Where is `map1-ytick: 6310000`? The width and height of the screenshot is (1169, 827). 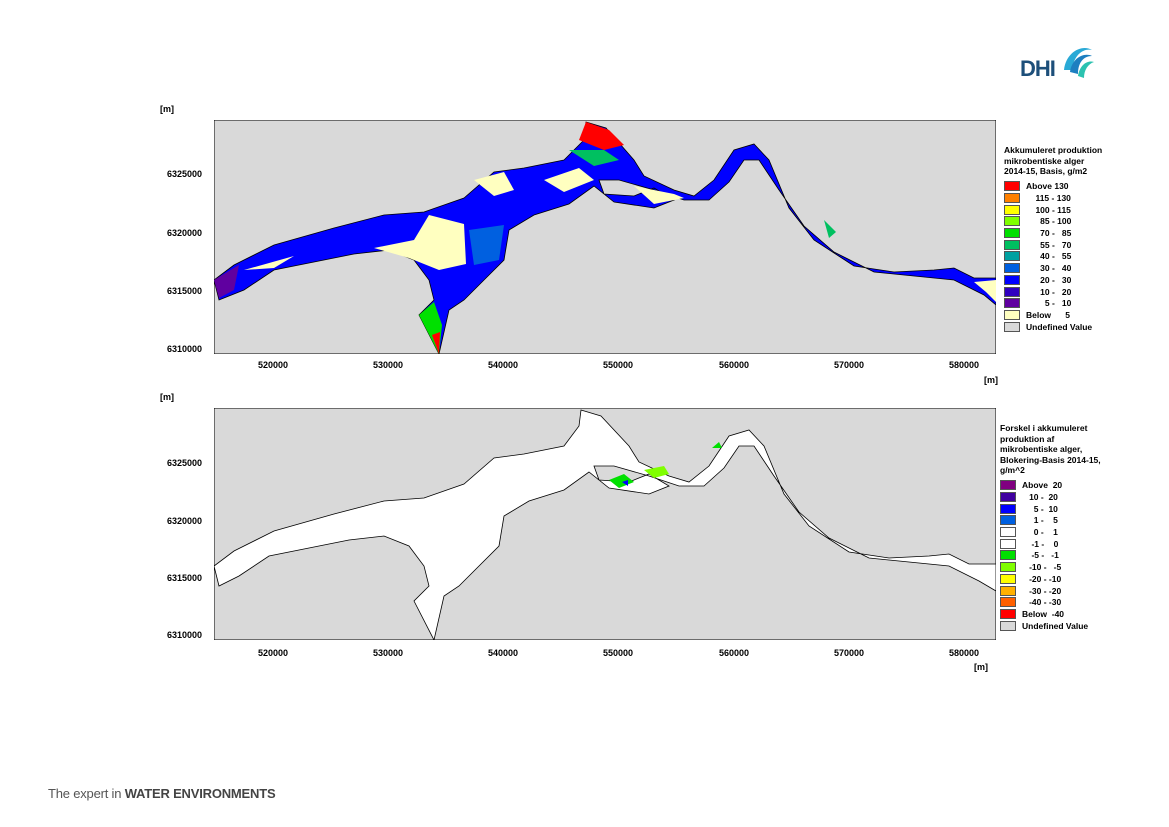 map1-ytick: 6310000 is located at coordinates (184, 349).